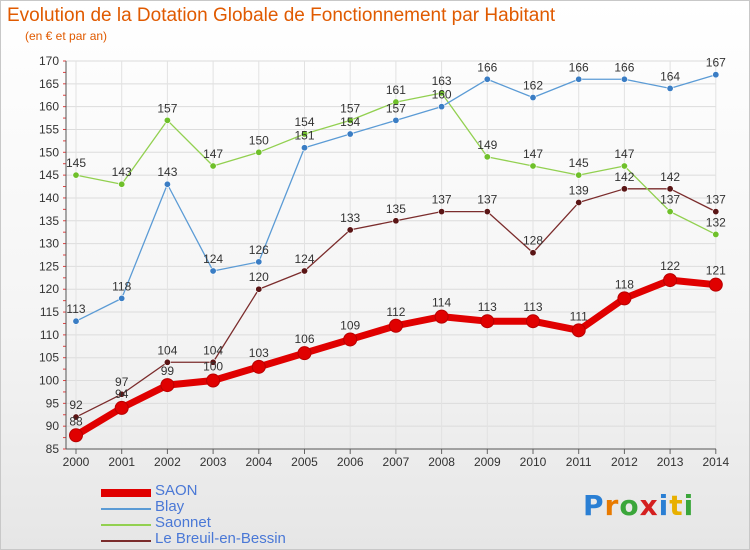 The height and width of the screenshot is (550, 750). I want to click on data-label: 145, so click(76, 163).